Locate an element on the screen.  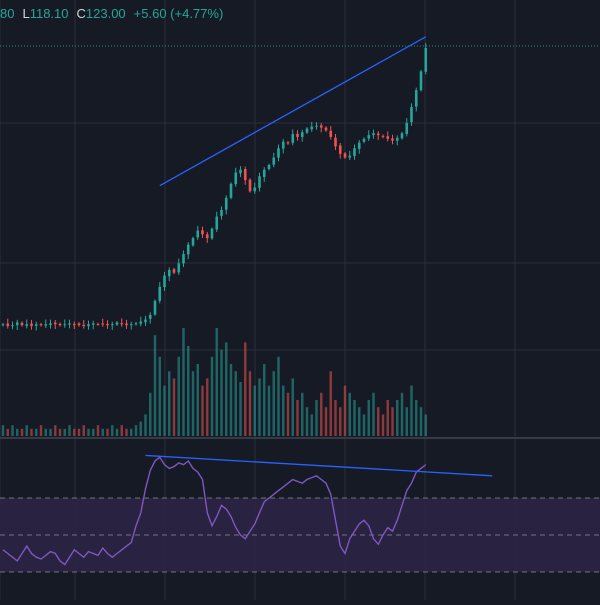
rsi-line is located at coordinates (214, 511).